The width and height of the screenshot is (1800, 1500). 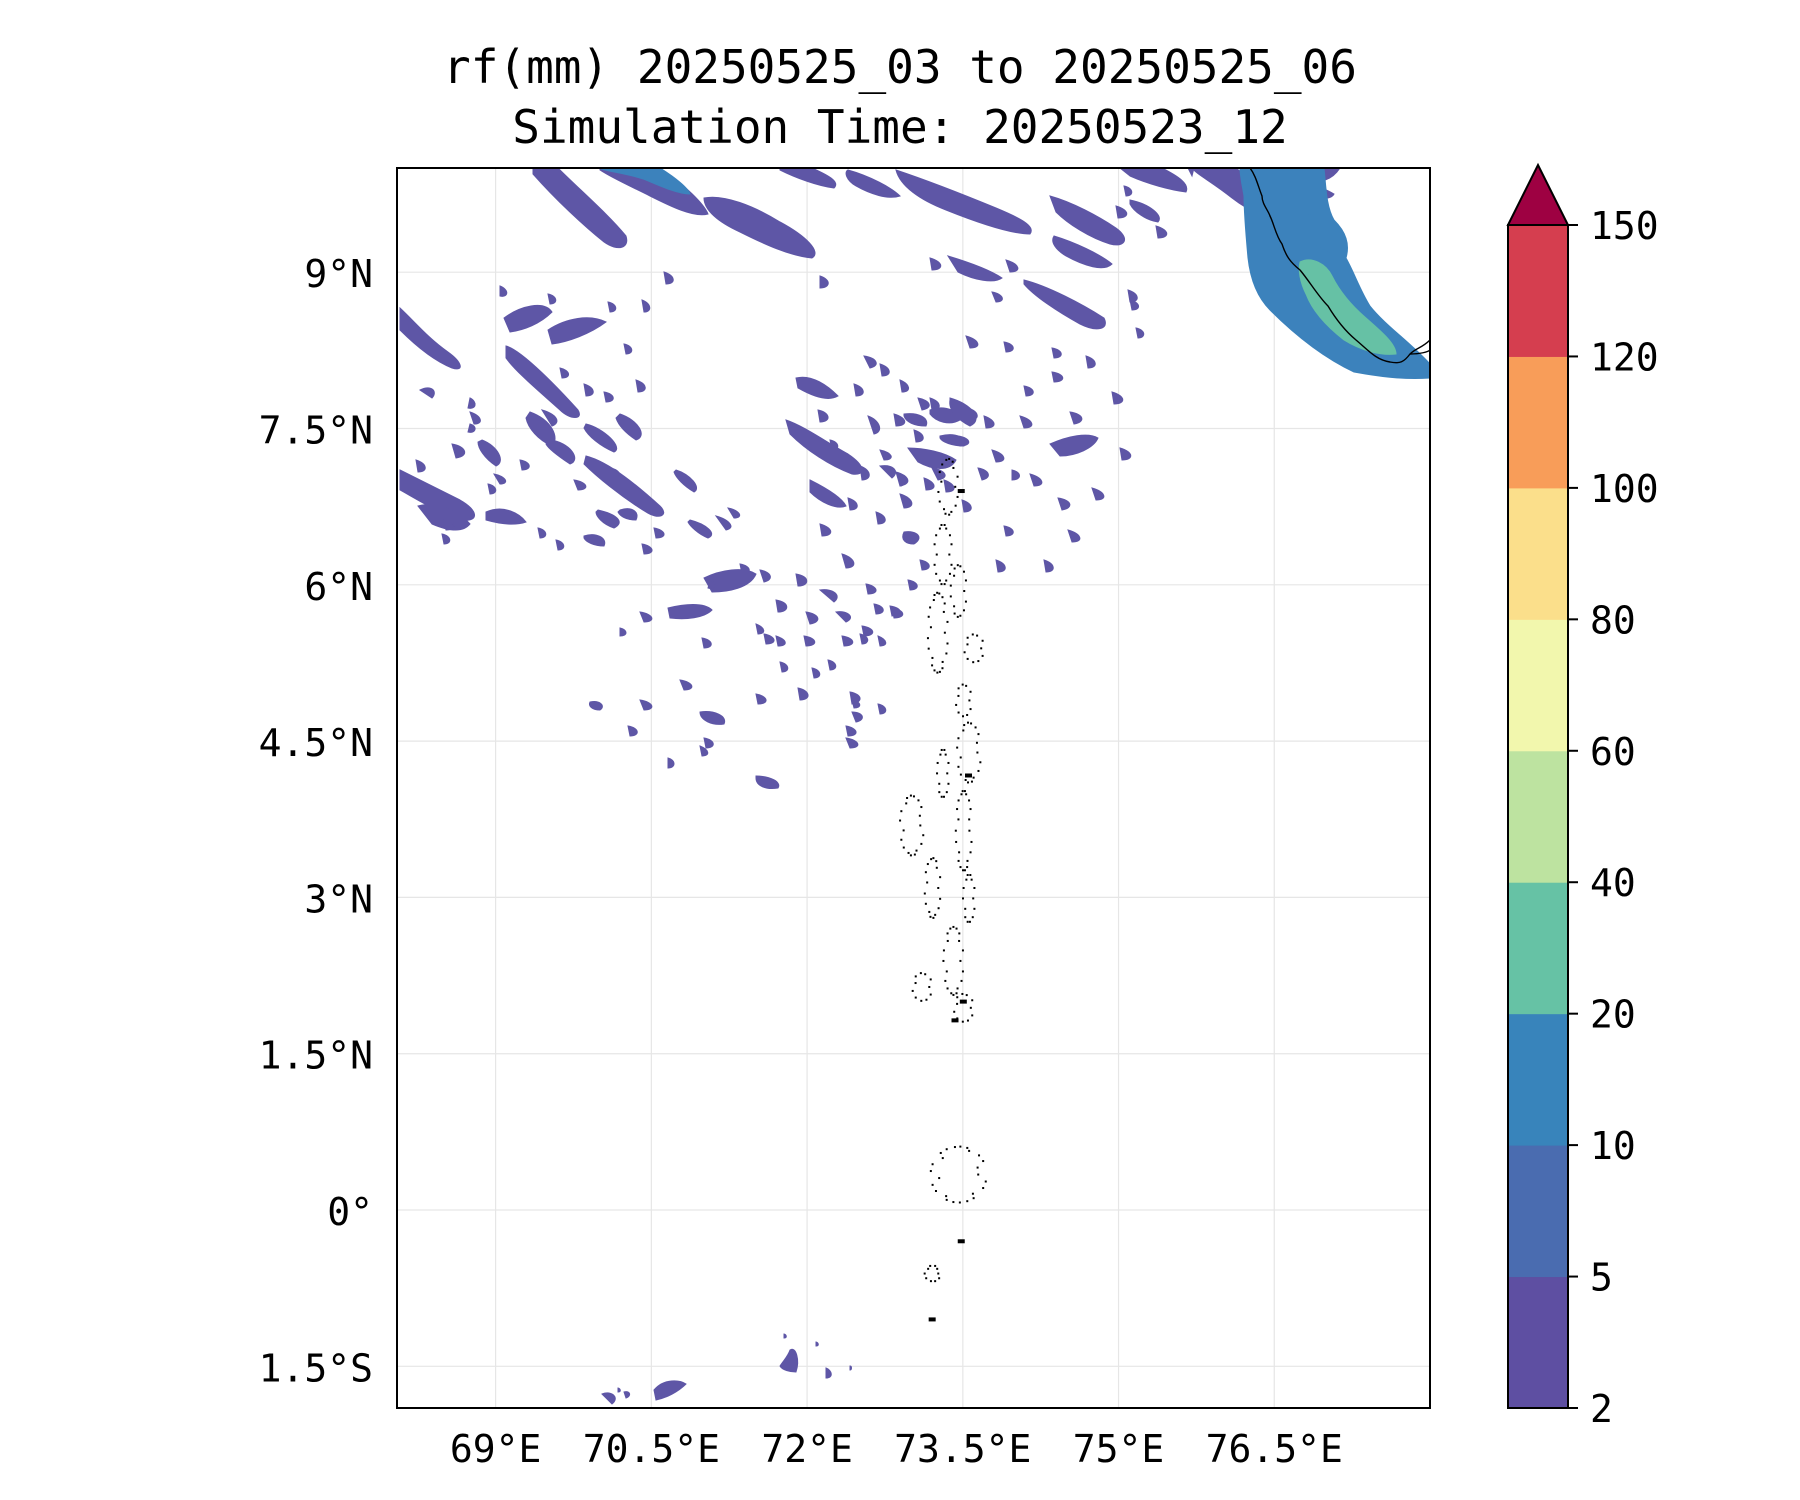 What do you see at coordinates (338, 587) in the screenshot?
I see `lat-tick-label: 6°N` at bounding box center [338, 587].